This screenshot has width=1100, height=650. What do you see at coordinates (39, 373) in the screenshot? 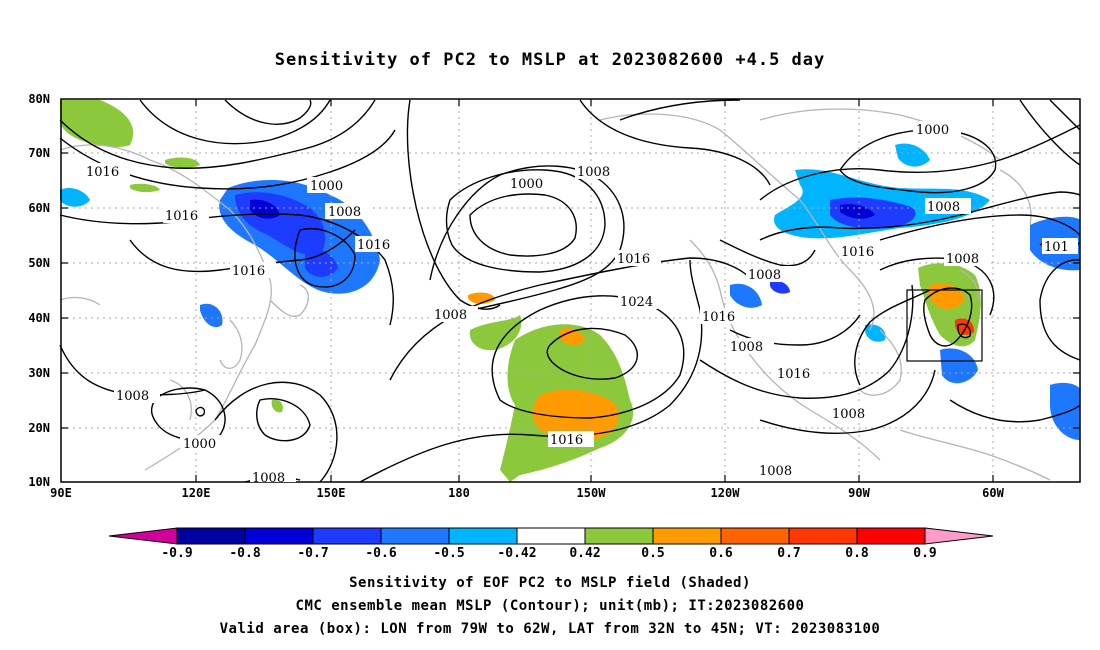
I see `lat-label: 30N` at bounding box center [39, 373].